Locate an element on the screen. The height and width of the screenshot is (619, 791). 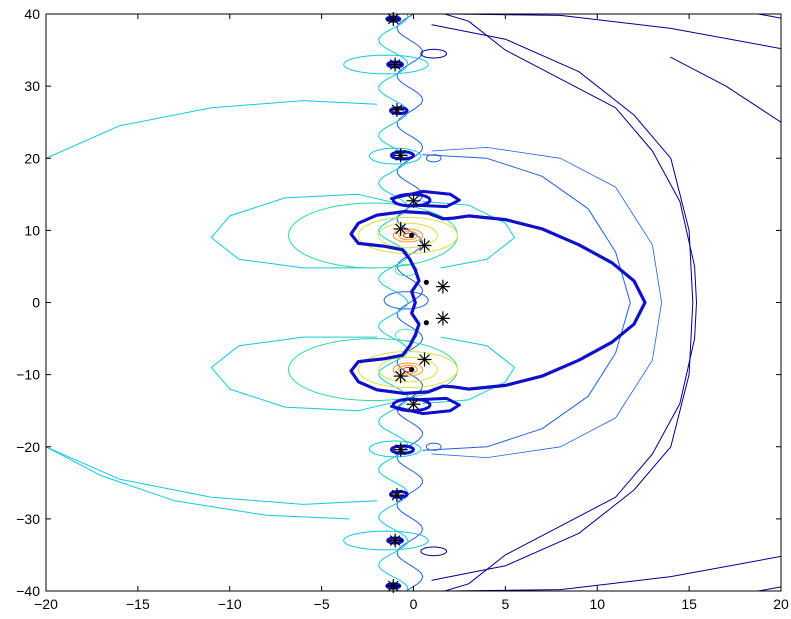
y-tick-label: 40 is located at coordinates (32, 14).